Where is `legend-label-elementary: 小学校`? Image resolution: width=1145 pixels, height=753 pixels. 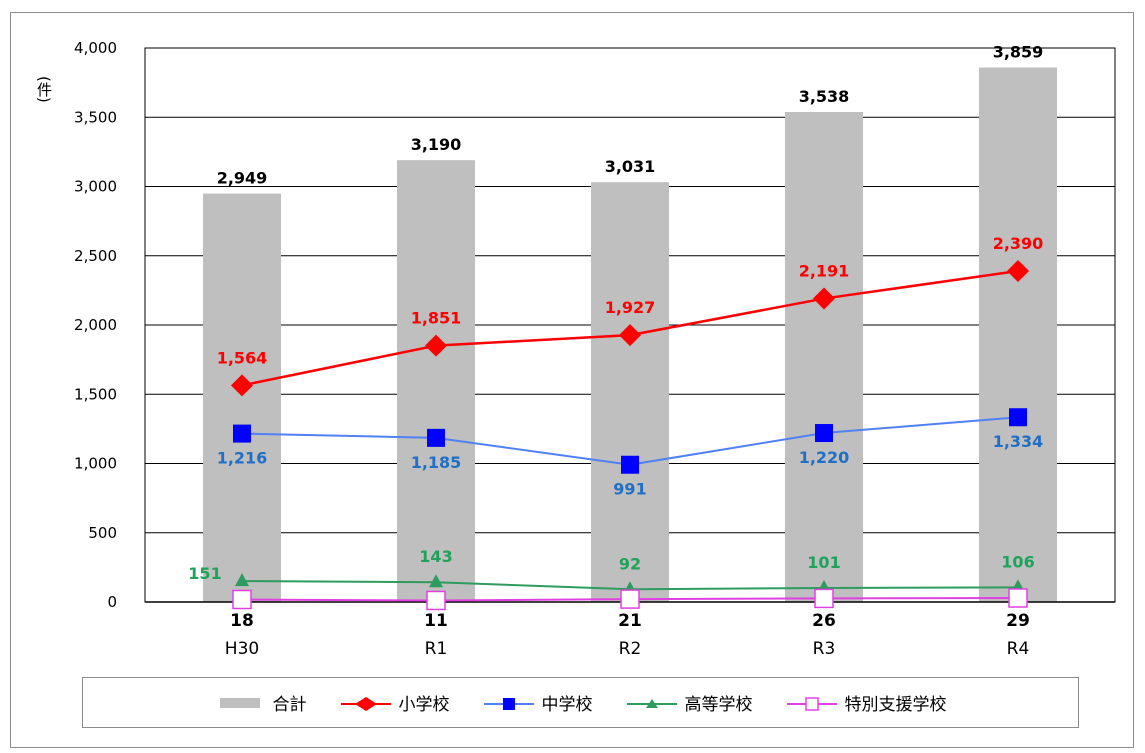
legend-label-elementary: 小学校 is located at coordinates (424, 705).